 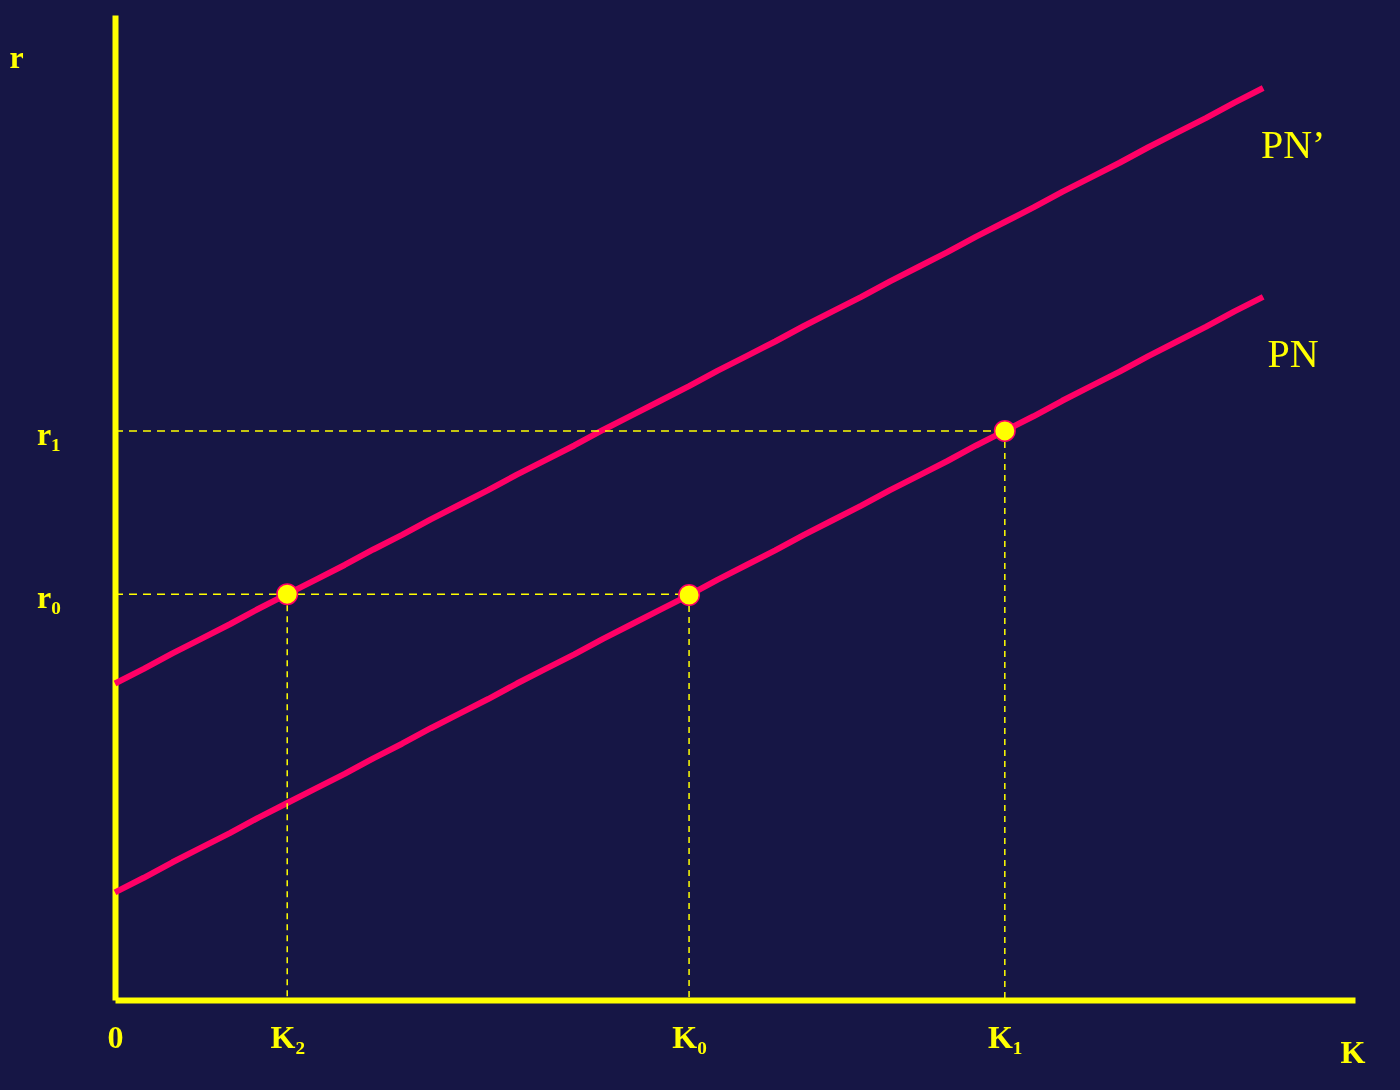 I want to click on ref-line-label: r₁, so click(x=49, y=433).